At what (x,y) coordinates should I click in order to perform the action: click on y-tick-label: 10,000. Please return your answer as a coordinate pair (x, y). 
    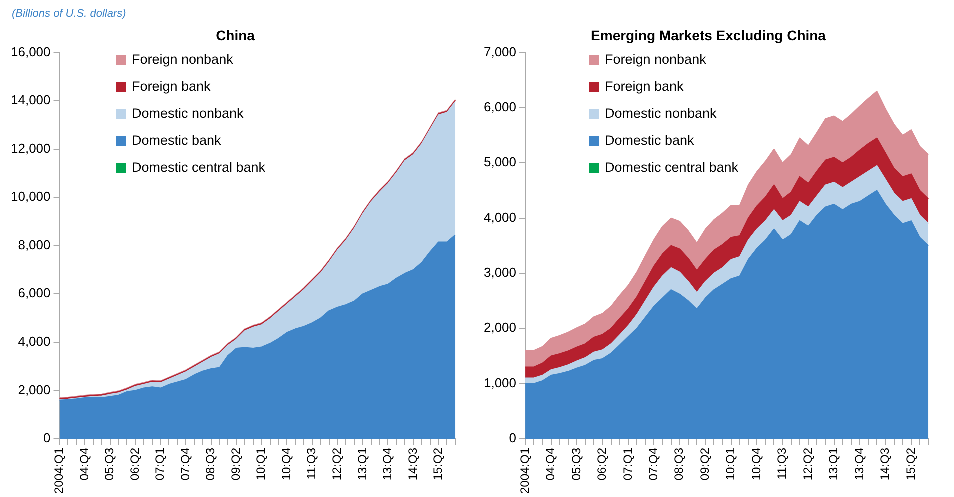
    Looking at the image, I should click on (30, 196).